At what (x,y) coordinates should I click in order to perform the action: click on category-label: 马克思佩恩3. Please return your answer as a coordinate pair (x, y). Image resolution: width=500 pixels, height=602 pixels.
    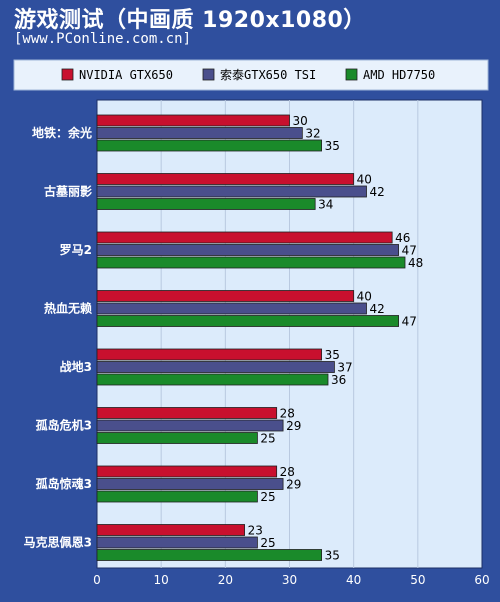
    Looking at the image, I should click on (58, 542).